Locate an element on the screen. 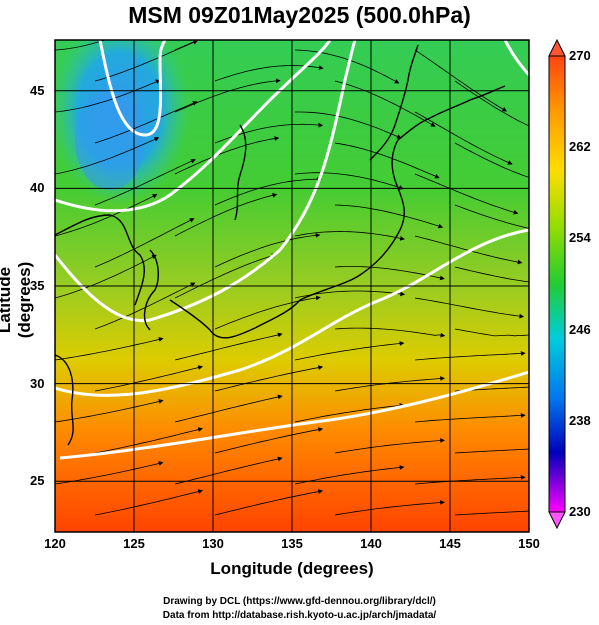 This screenshot has height=625, width=599. chart-title: MSM 09Z01May2025 (500.0hPa) is located at coordinates (299, 15).